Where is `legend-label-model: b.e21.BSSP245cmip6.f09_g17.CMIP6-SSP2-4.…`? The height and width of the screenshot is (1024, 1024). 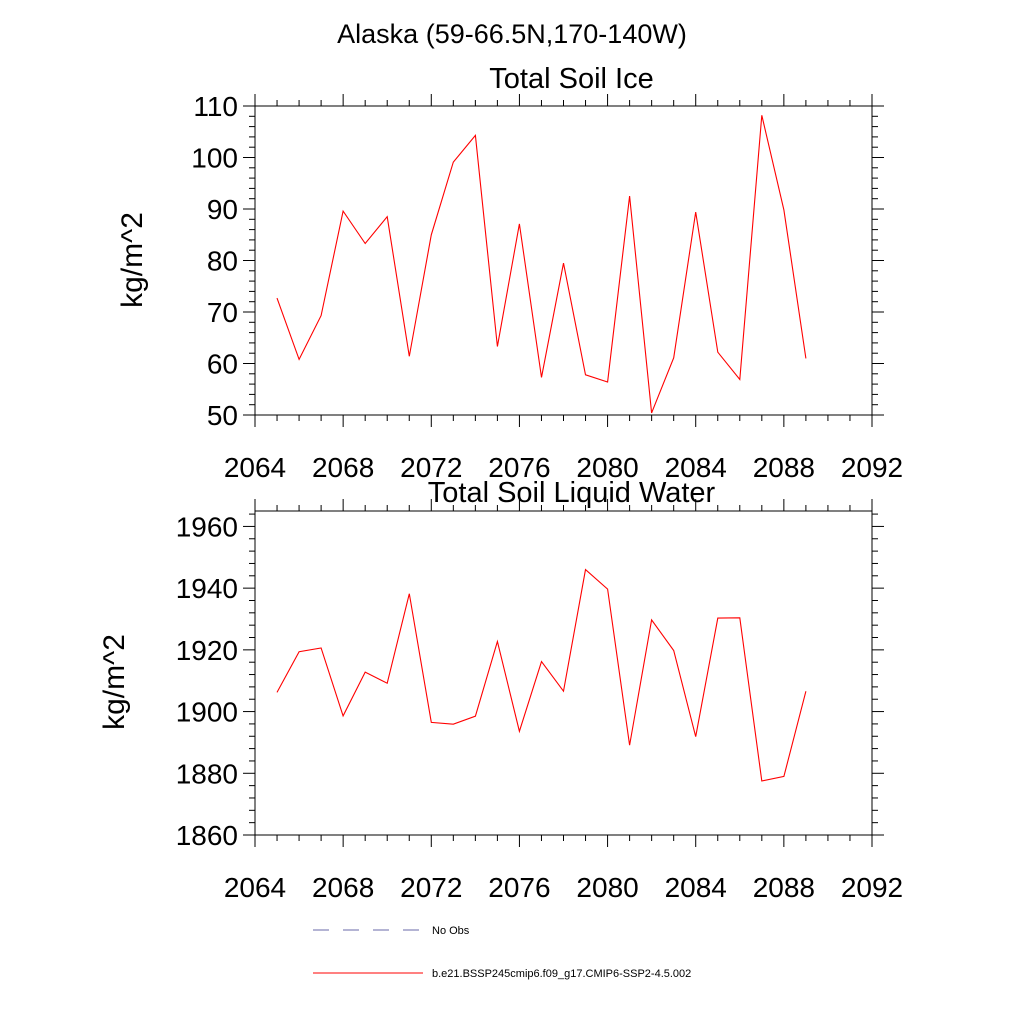 legend-label-model: b.e21.BSSP245cmip6.f09_g17.CMIP6-SSP2-4.… is located at coordinates (561, 974).